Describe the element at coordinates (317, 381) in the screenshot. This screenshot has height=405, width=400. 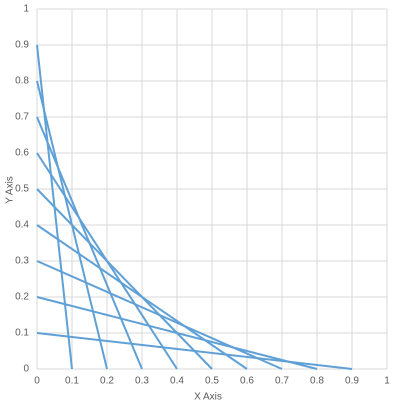
I see `x-tick-label: 0.8` at that location.